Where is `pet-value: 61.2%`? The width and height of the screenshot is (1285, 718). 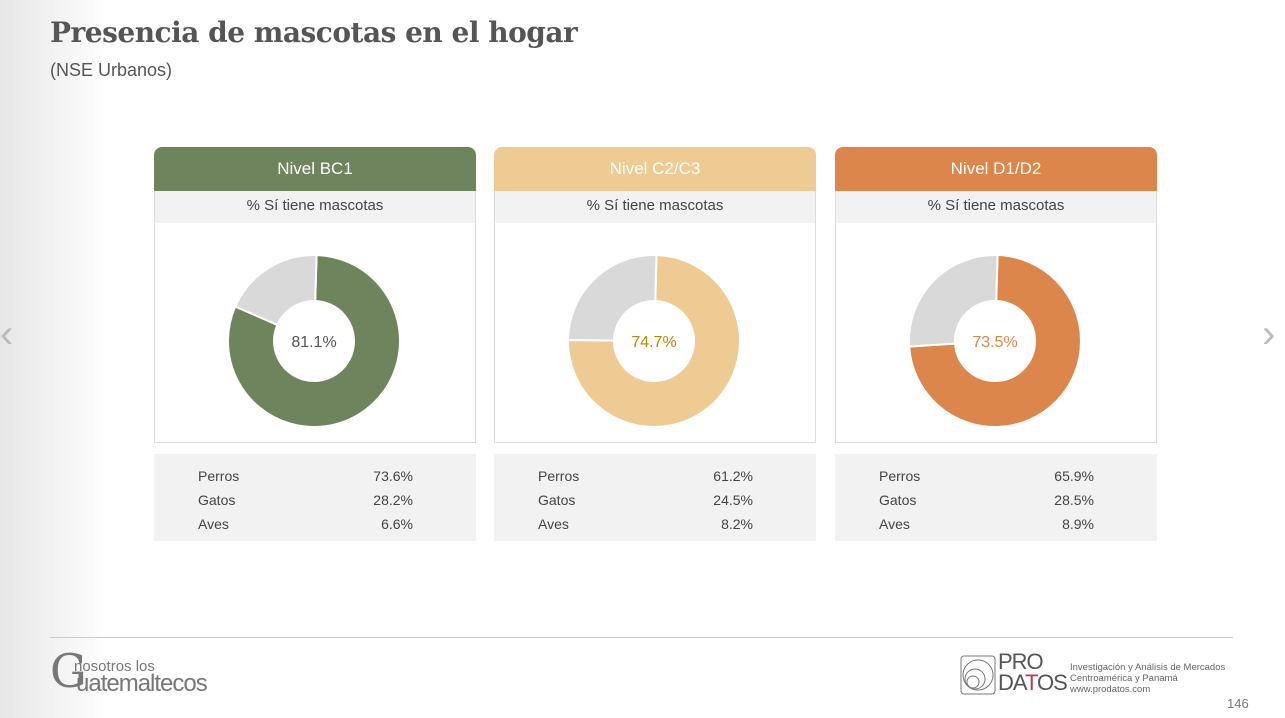 pet-value: 61.2% is located at coordinates (733, 476).